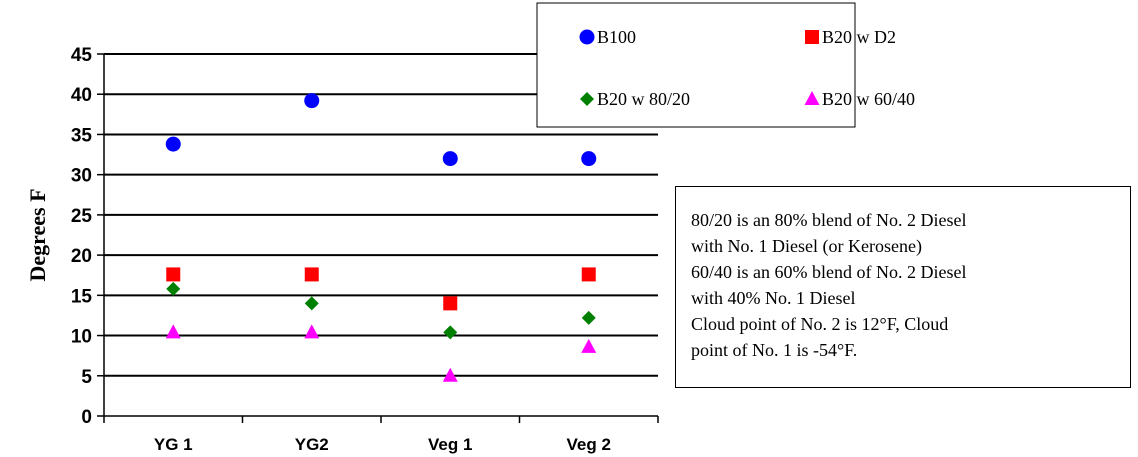 The image size is (1138, 457). I want to click on legend: B100 B20 w D2 B20 w 80/20 B20 w 60/40, so click(725, 65).